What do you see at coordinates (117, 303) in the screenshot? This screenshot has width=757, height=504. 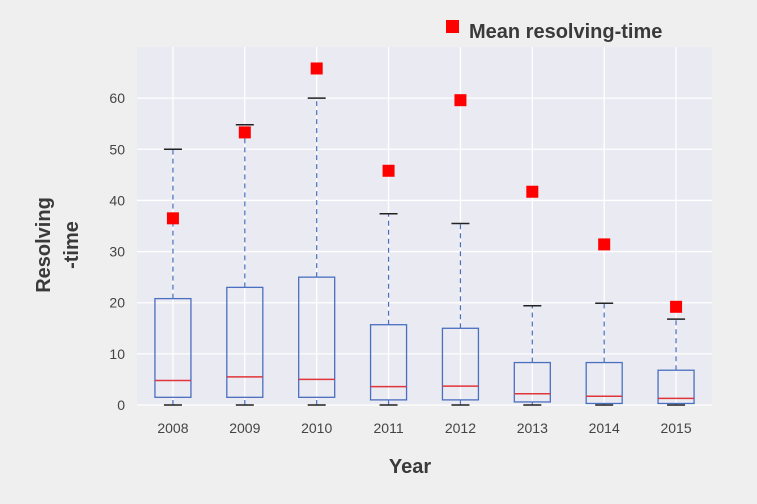 I see `y-tick-label-20: 20` at bounding box center [117, 303].